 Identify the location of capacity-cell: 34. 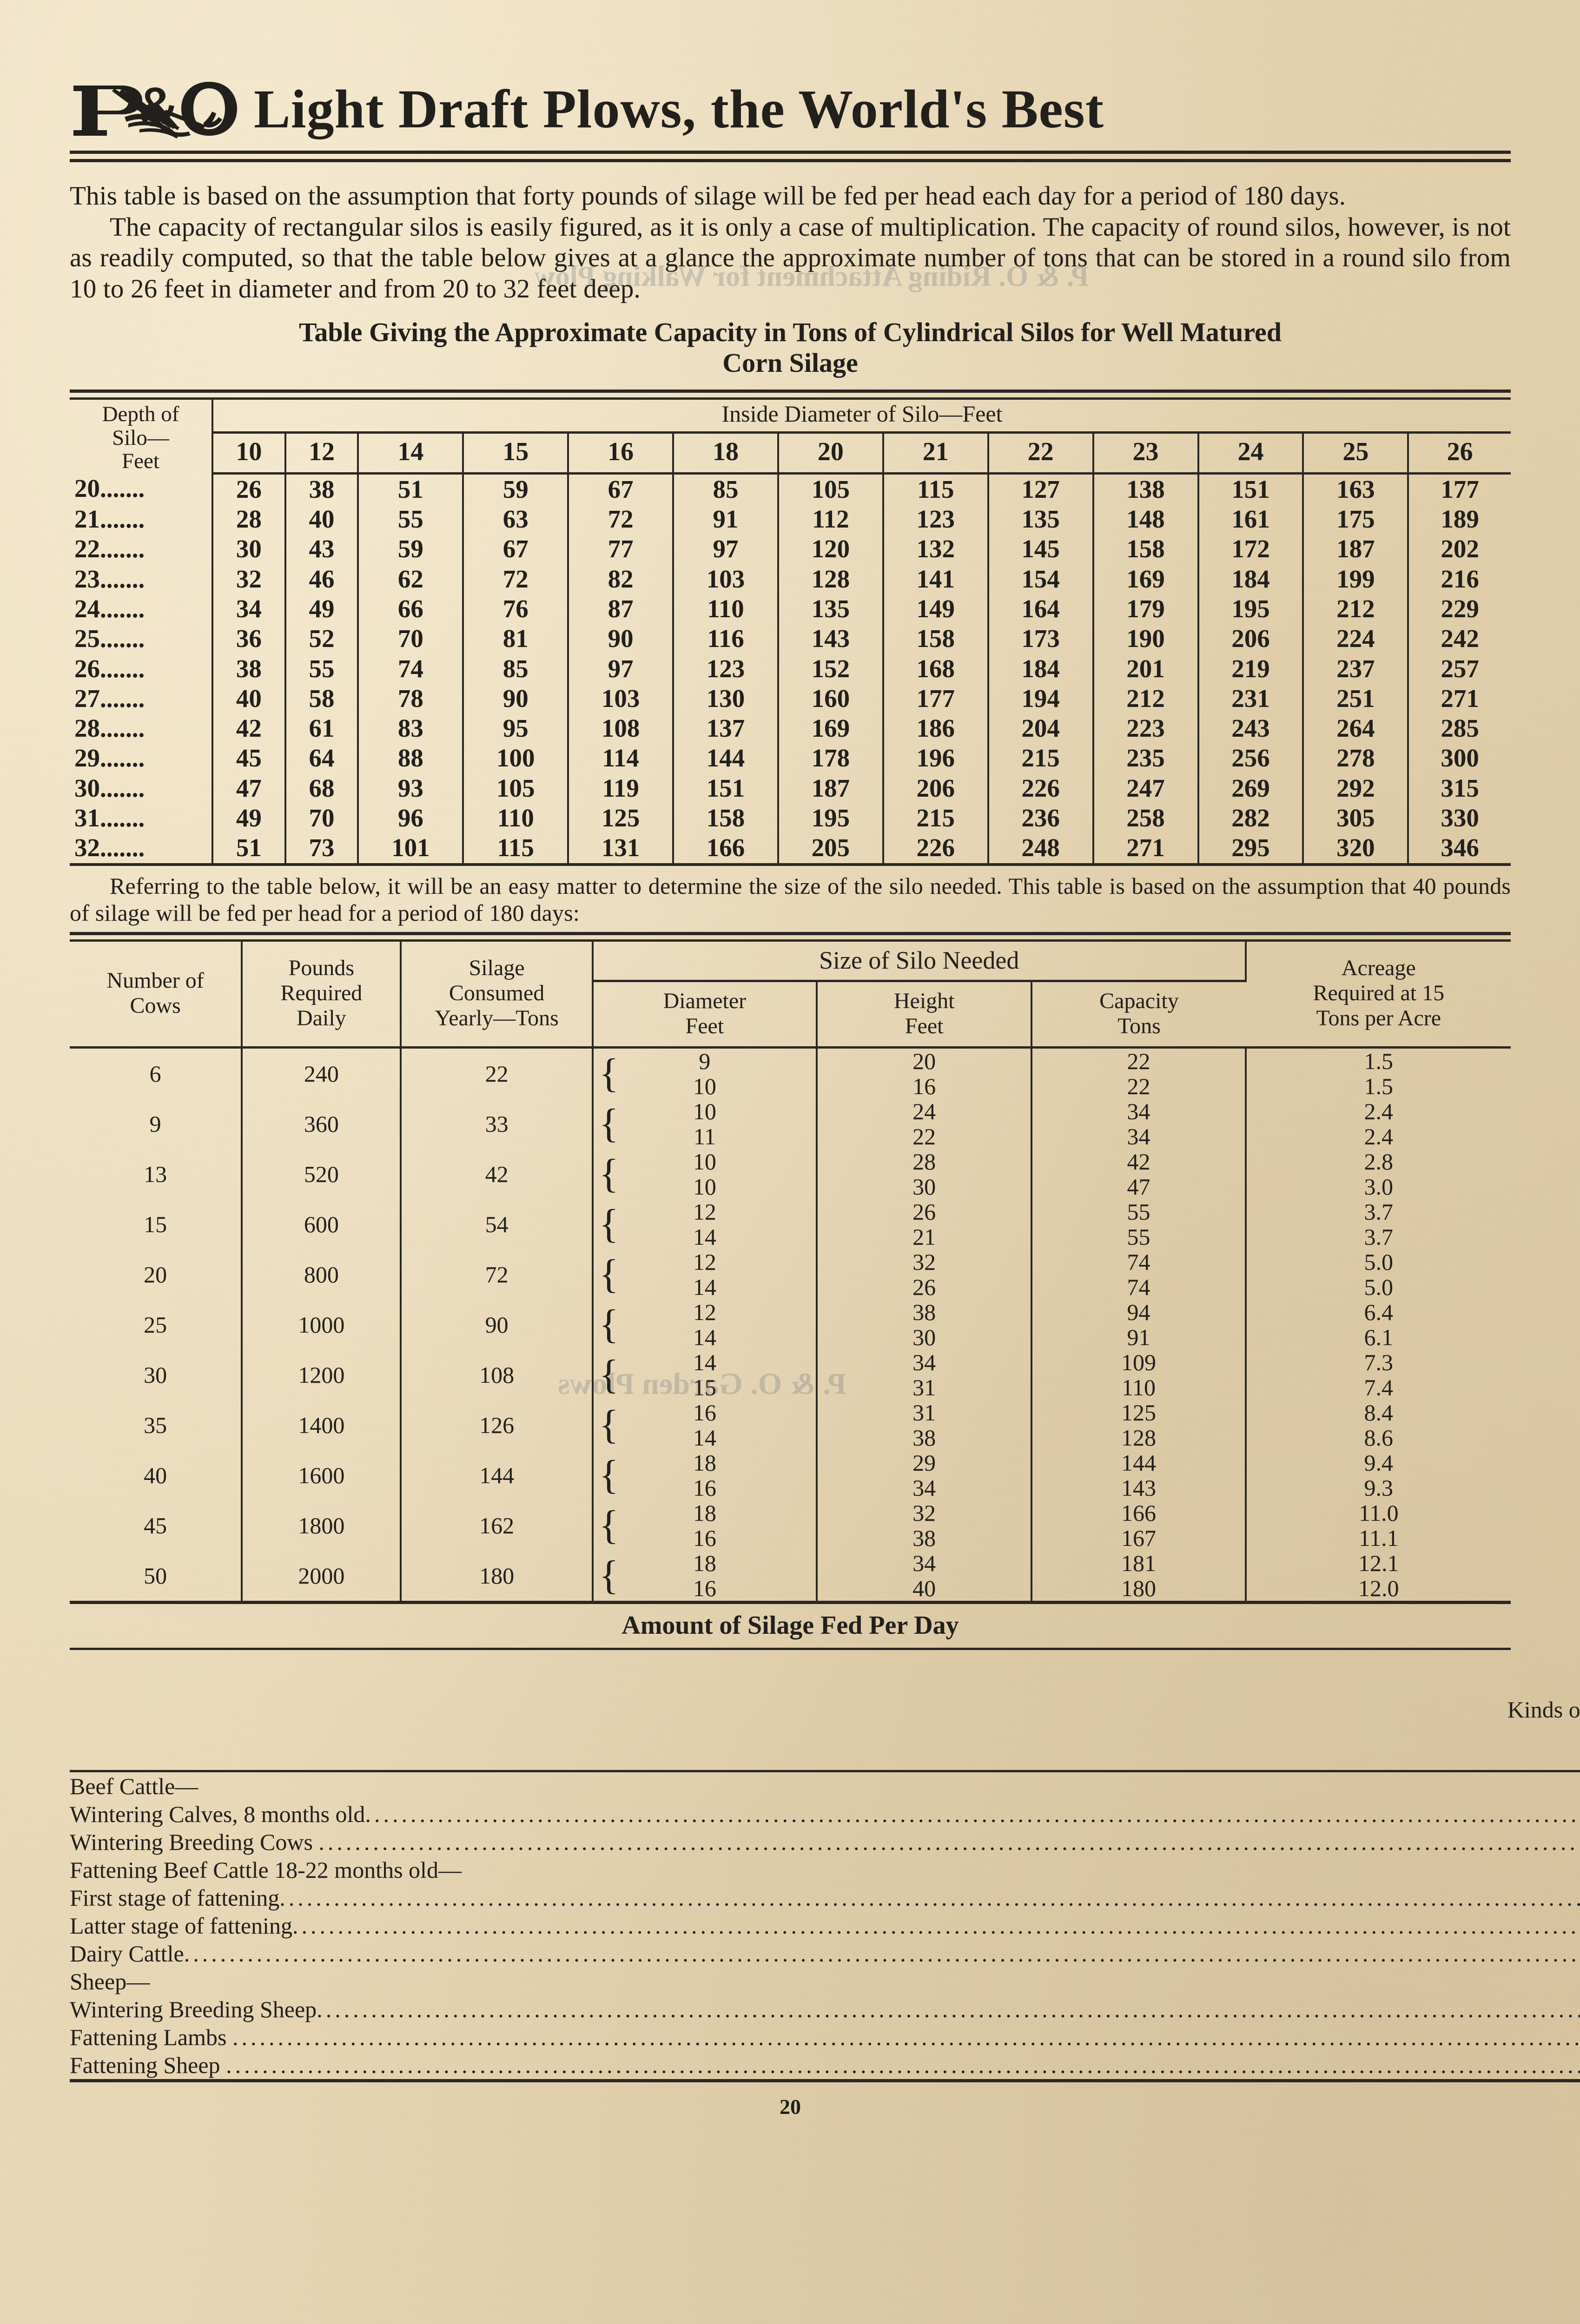
(249, 609).